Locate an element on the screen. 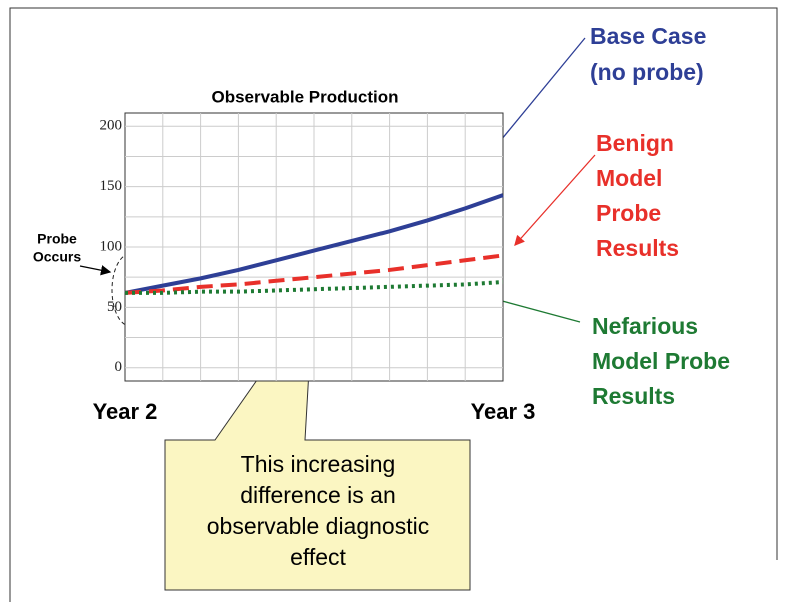 The width and height of the screenshot is (788, 602). annotation: Probe is located at coordinates (57, 239).